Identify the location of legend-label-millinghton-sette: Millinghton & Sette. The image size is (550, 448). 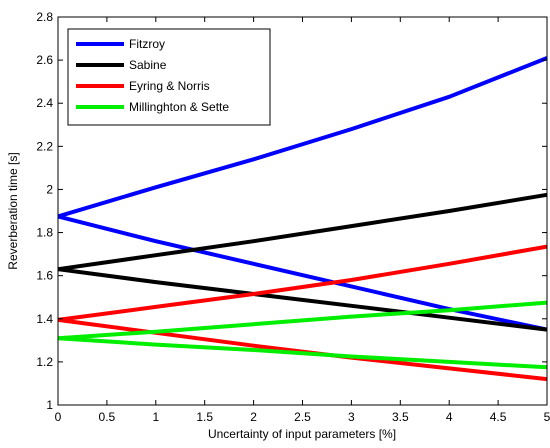
(179, 107).